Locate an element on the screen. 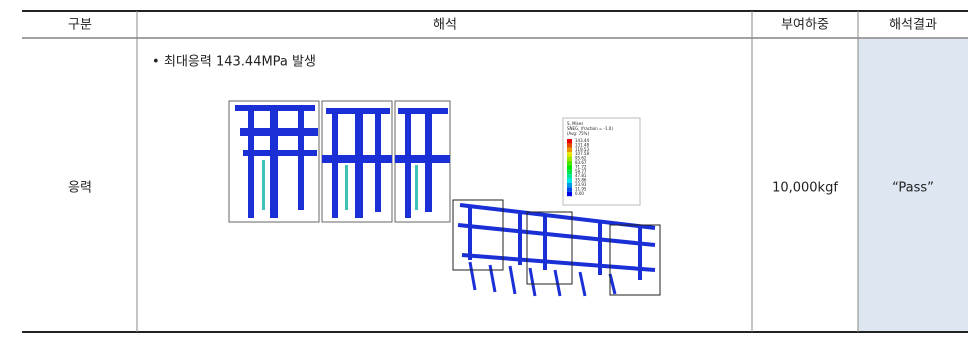 This screenshot has height=342, width=971. legend-value: 143.44 is located at coordinates (582, 140).